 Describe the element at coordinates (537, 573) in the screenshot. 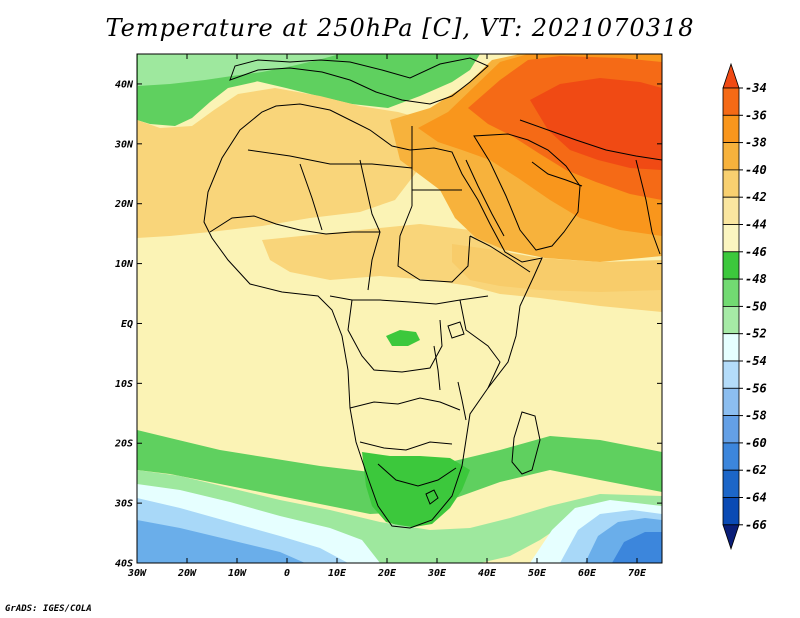

I see `lon-tick-label: 50E` at that location.